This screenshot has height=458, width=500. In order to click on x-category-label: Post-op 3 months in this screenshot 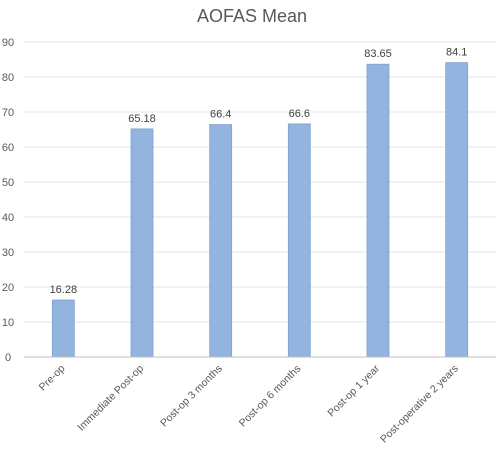, I will do `click(191, 396)`.